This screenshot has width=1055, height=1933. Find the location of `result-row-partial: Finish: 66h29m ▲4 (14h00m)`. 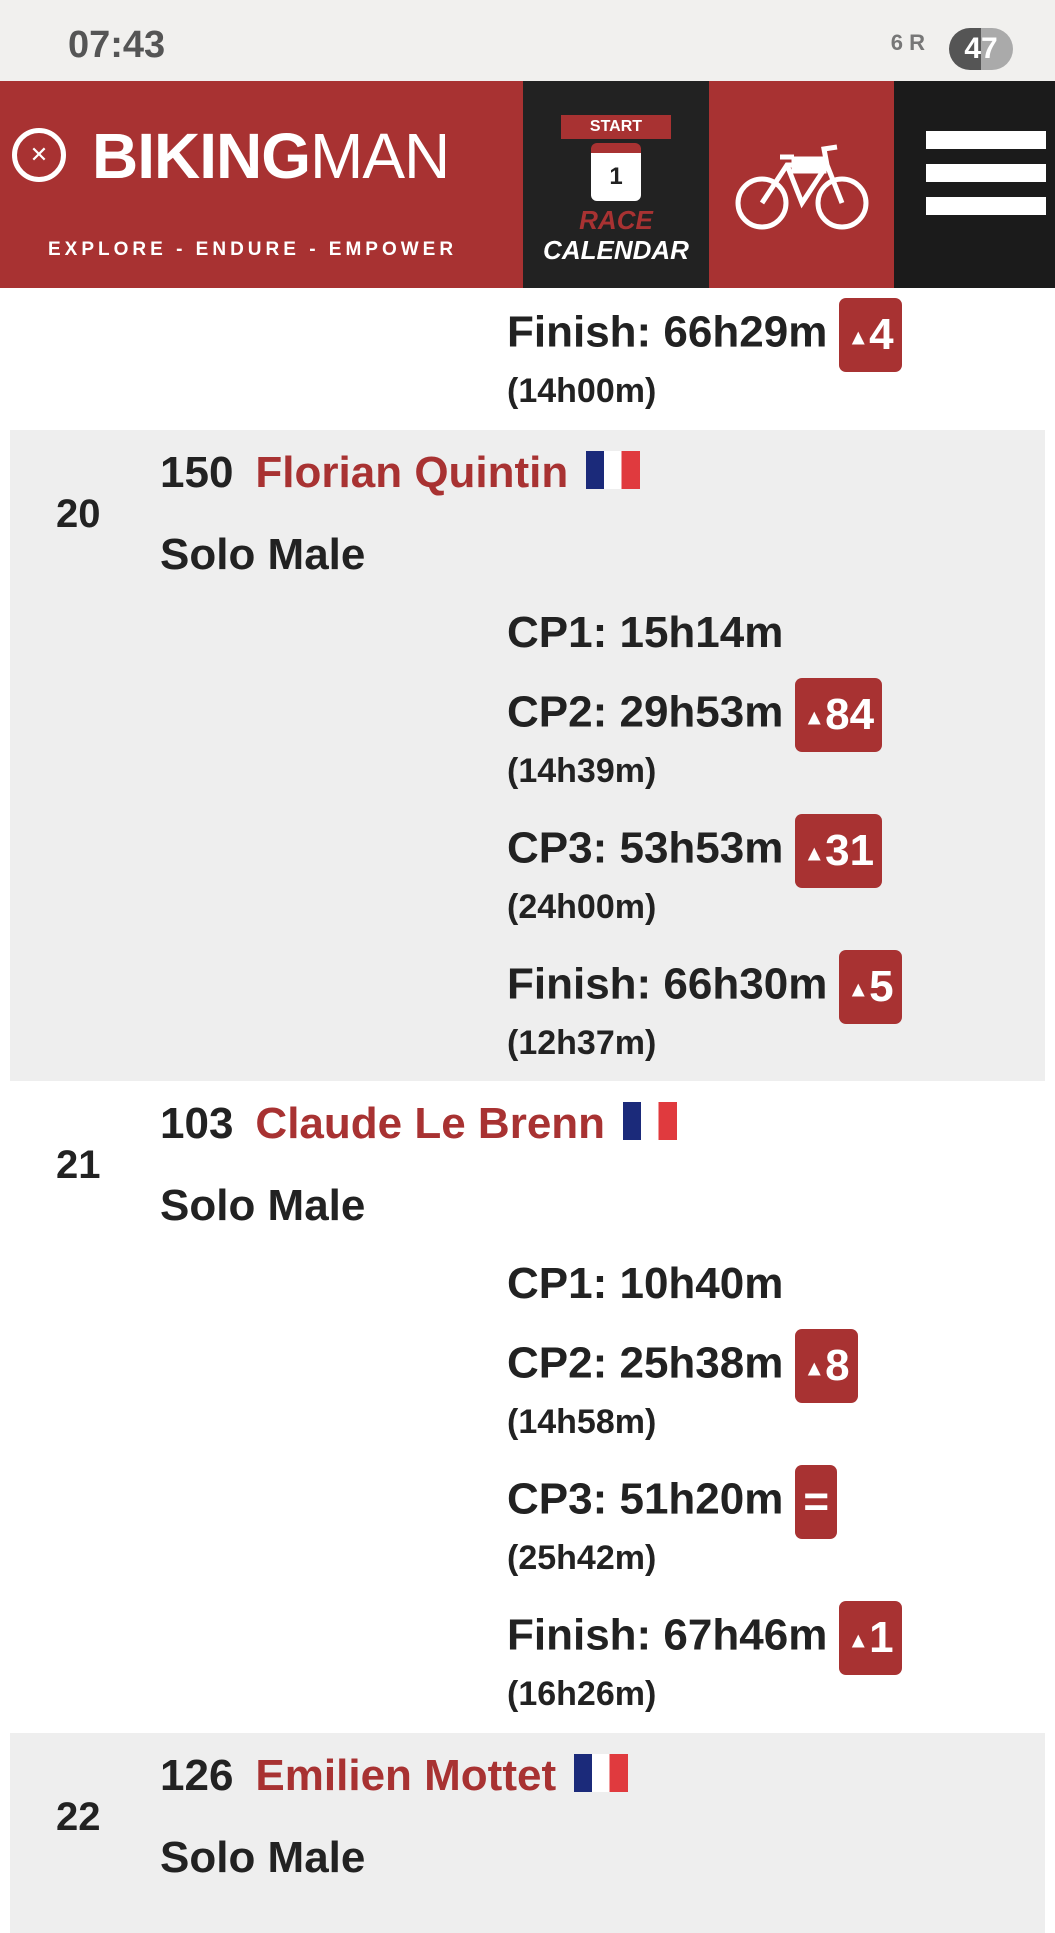

result-row-partial: Finish: 66h29m ▲4 (14h00m) is located at coordinates (527, 359).